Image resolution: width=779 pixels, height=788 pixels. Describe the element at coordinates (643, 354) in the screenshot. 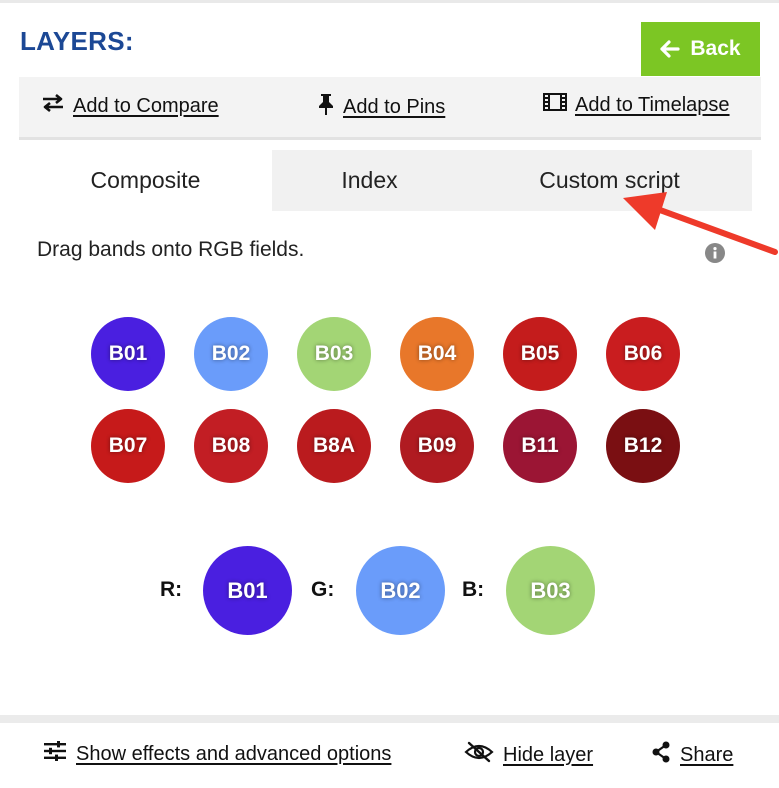

I see `band-chip: B06` at that location.